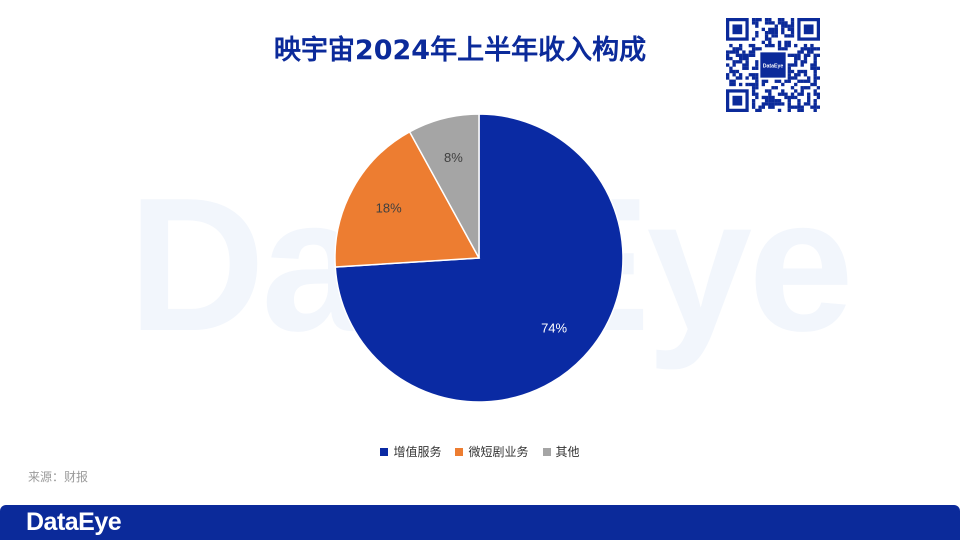 The height and width of the screenshot is (540, 960). Describe the element at coordinates (74, 522) in the screenshot. I see `footer-logo: DataEye` at that location.